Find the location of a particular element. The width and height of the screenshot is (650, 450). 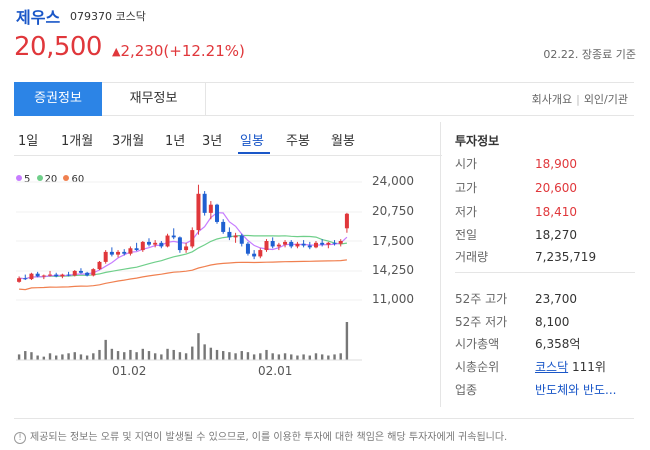

x-tick-label: 02.01 is located at coordinates (275, 371).